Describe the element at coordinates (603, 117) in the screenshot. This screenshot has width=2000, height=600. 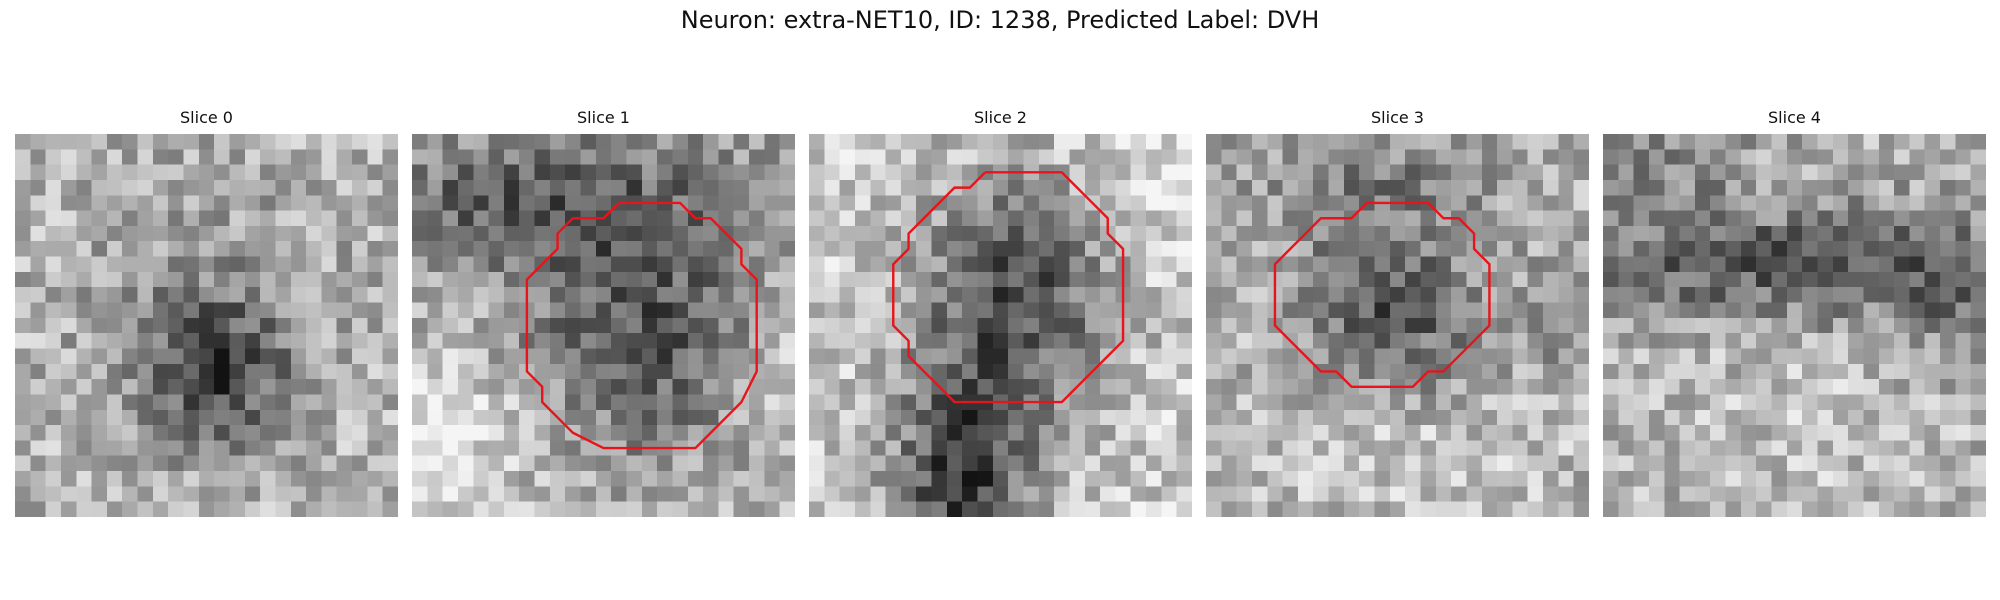
I see `slice-title-1: Slice 1` at that location.